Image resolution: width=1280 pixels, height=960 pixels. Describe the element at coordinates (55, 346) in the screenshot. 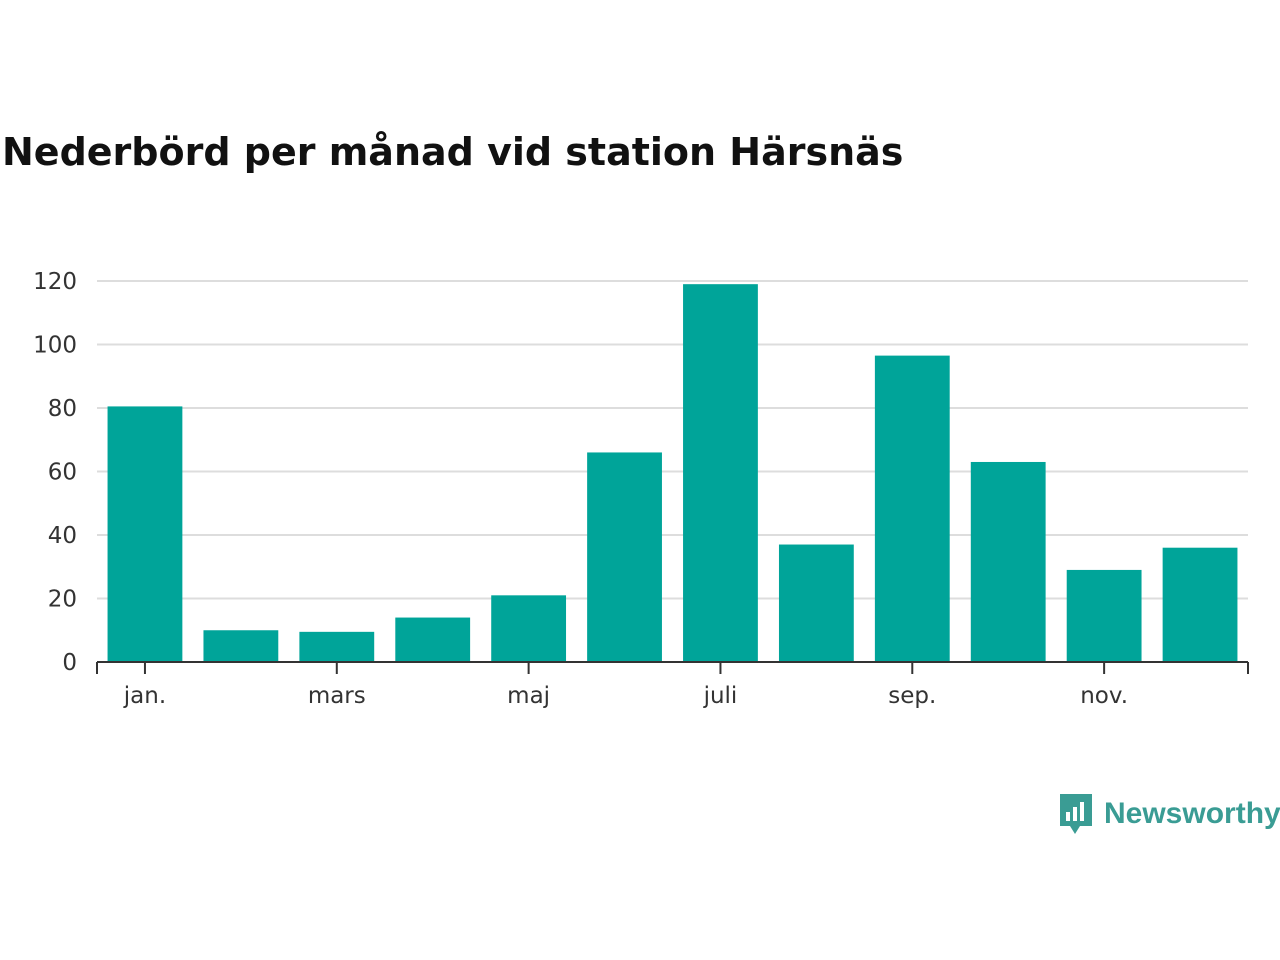

I see `y-tick-label: 100` at that location.